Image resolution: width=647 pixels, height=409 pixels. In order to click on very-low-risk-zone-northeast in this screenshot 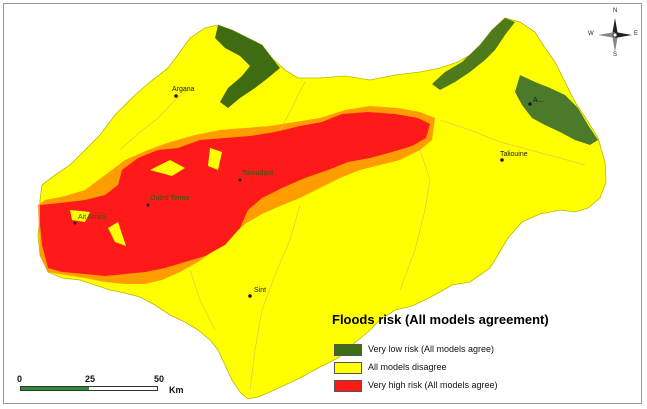, I will do `click(473, 54)`.